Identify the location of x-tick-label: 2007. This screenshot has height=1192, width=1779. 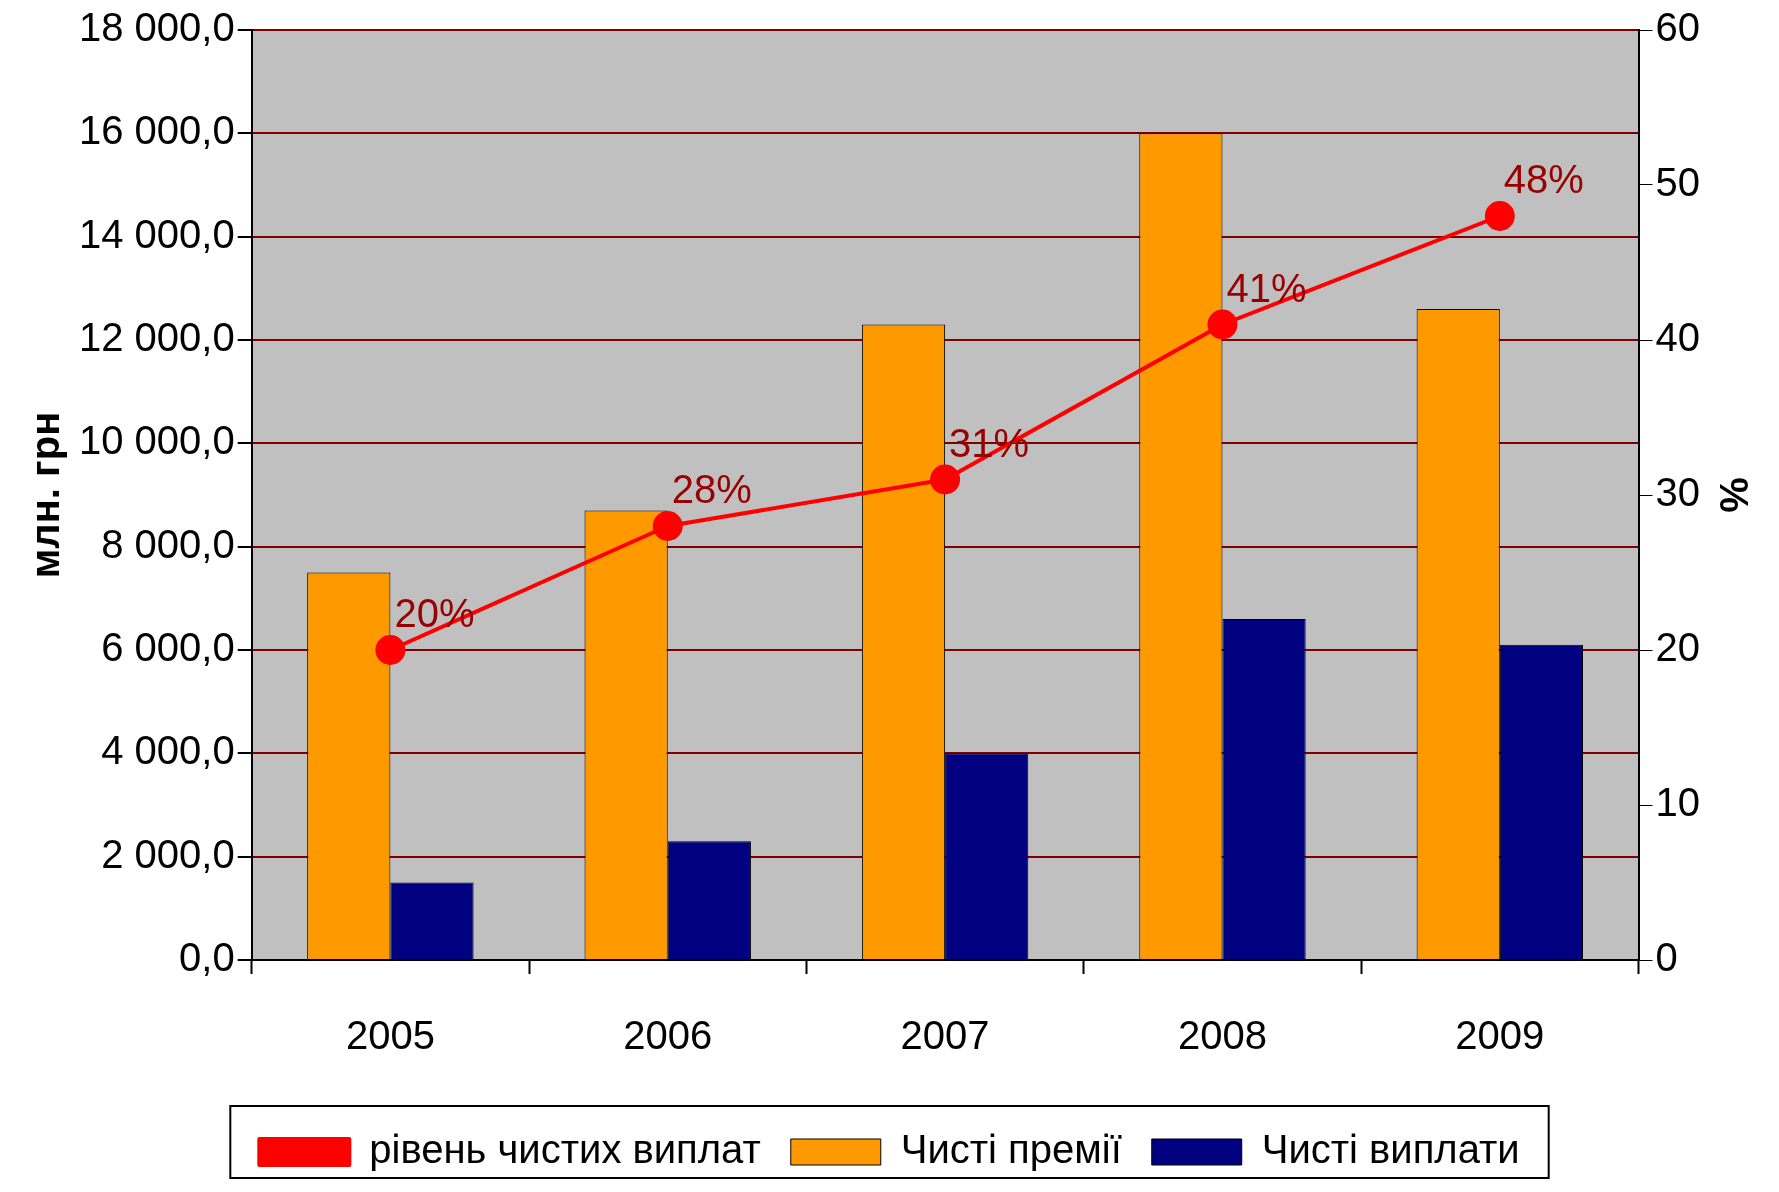
(945, 1035).